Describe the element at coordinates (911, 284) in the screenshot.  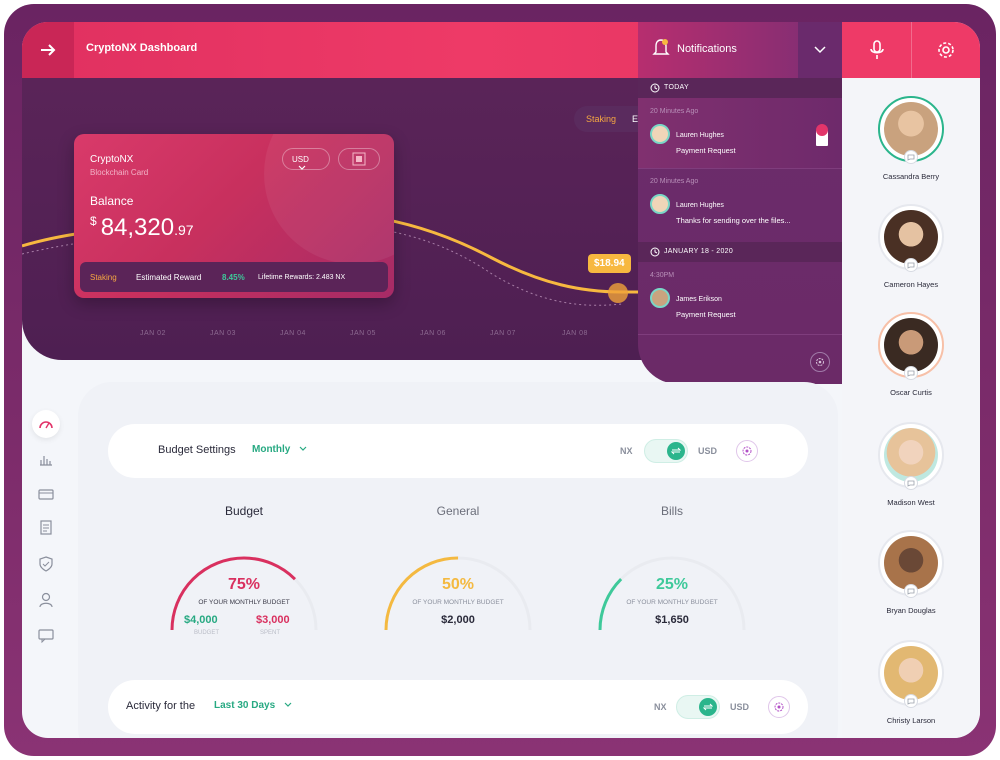
I see `contact-name: Cameron Hayes` at that location.